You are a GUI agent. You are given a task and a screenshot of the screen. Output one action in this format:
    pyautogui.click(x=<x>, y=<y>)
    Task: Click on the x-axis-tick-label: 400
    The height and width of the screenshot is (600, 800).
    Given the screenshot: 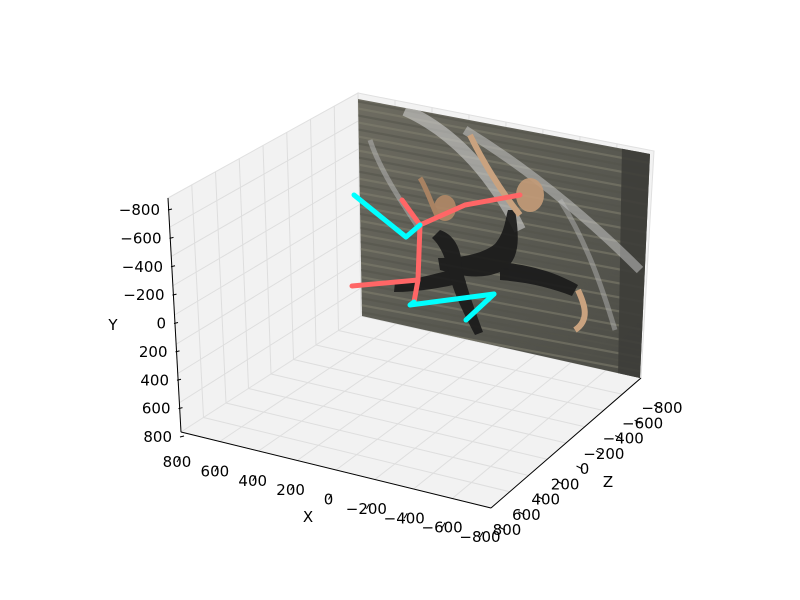 What is the action you would take?
    pyautogui.click(x=252, y=481)
    